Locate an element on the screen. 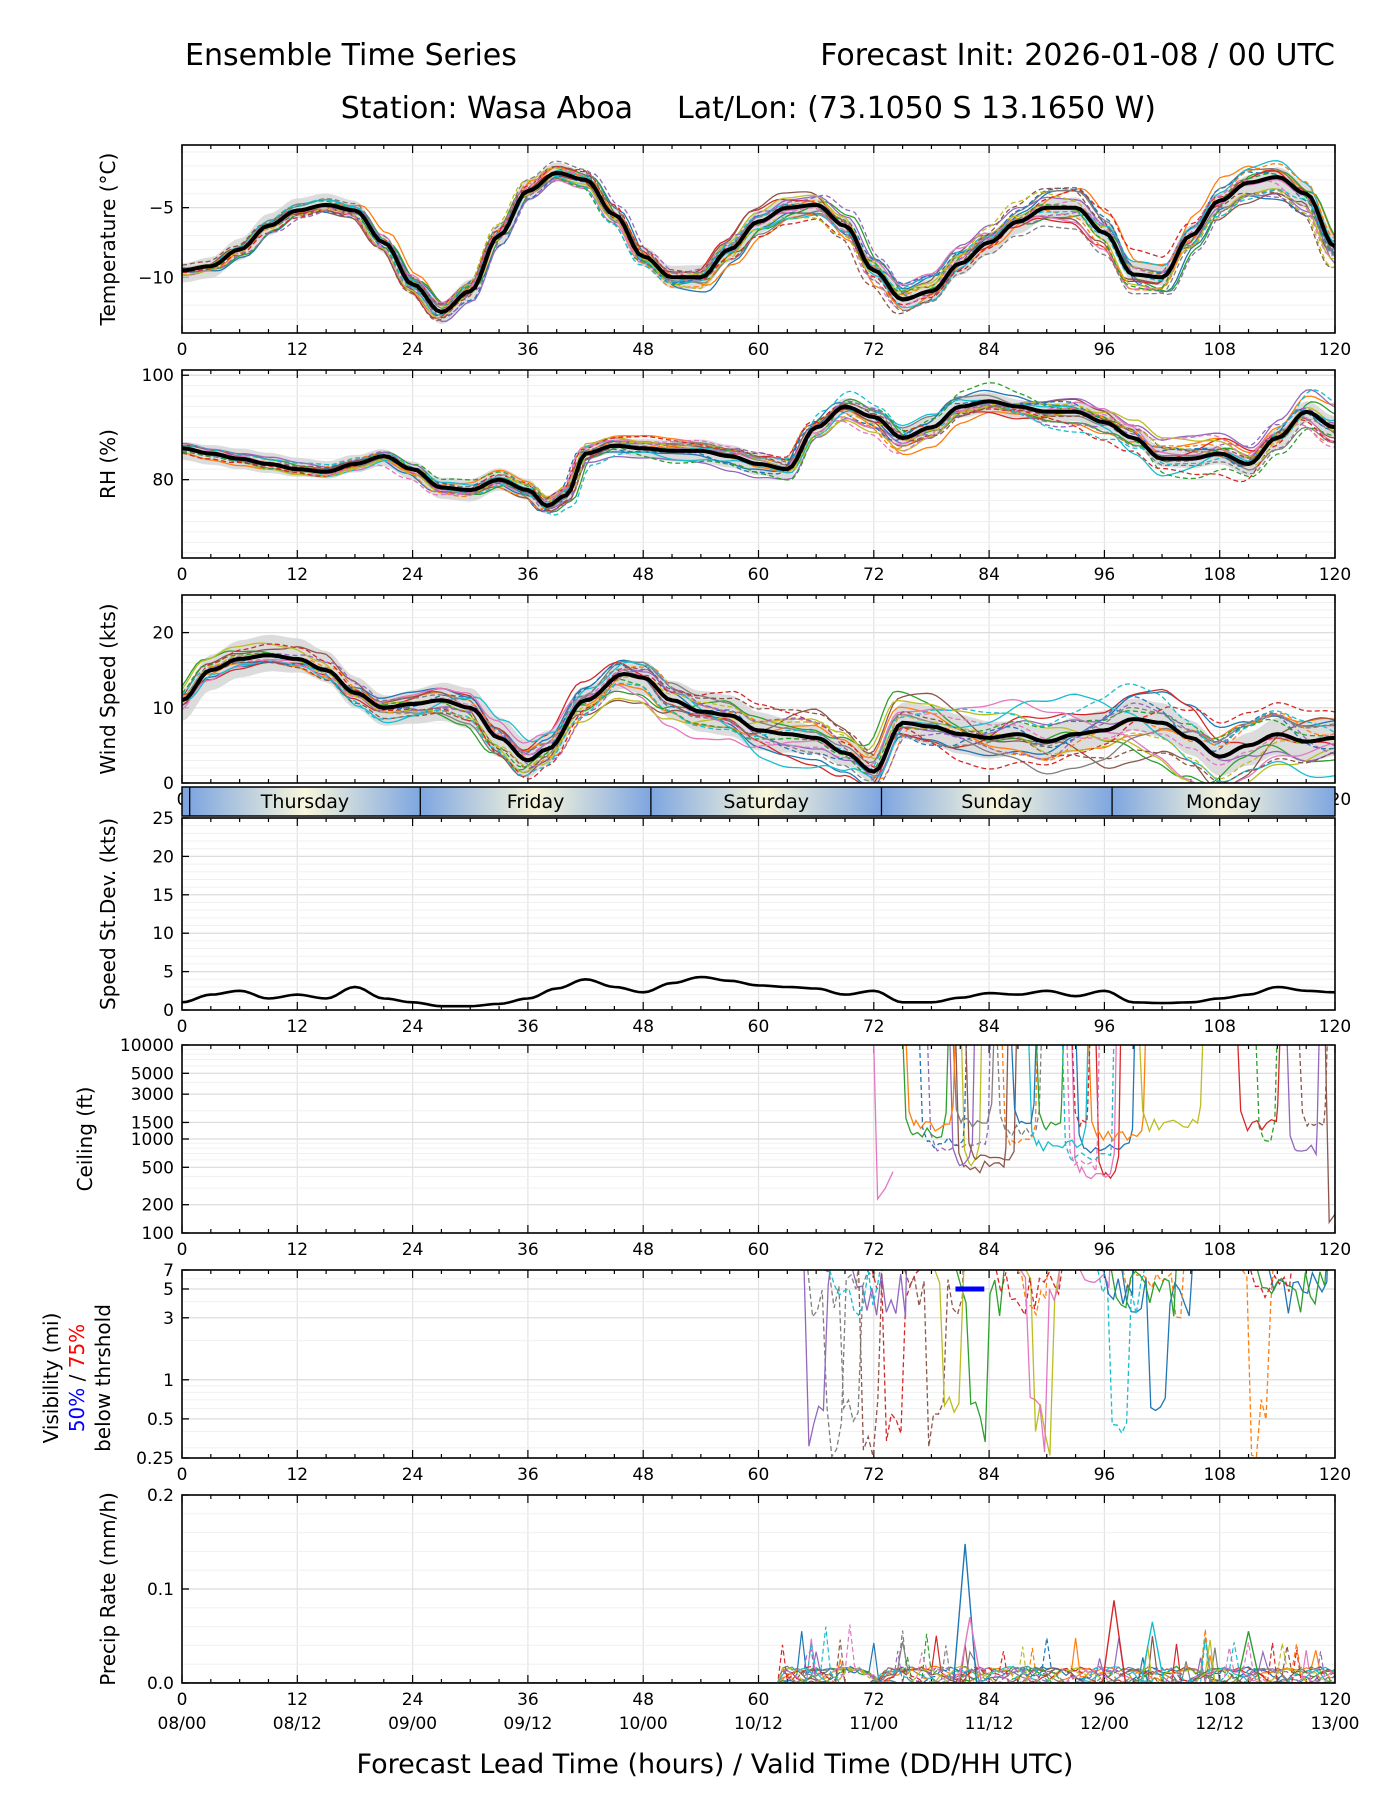  x-valid-tick-label: 09/12 is located at coordinates (527, 1724).